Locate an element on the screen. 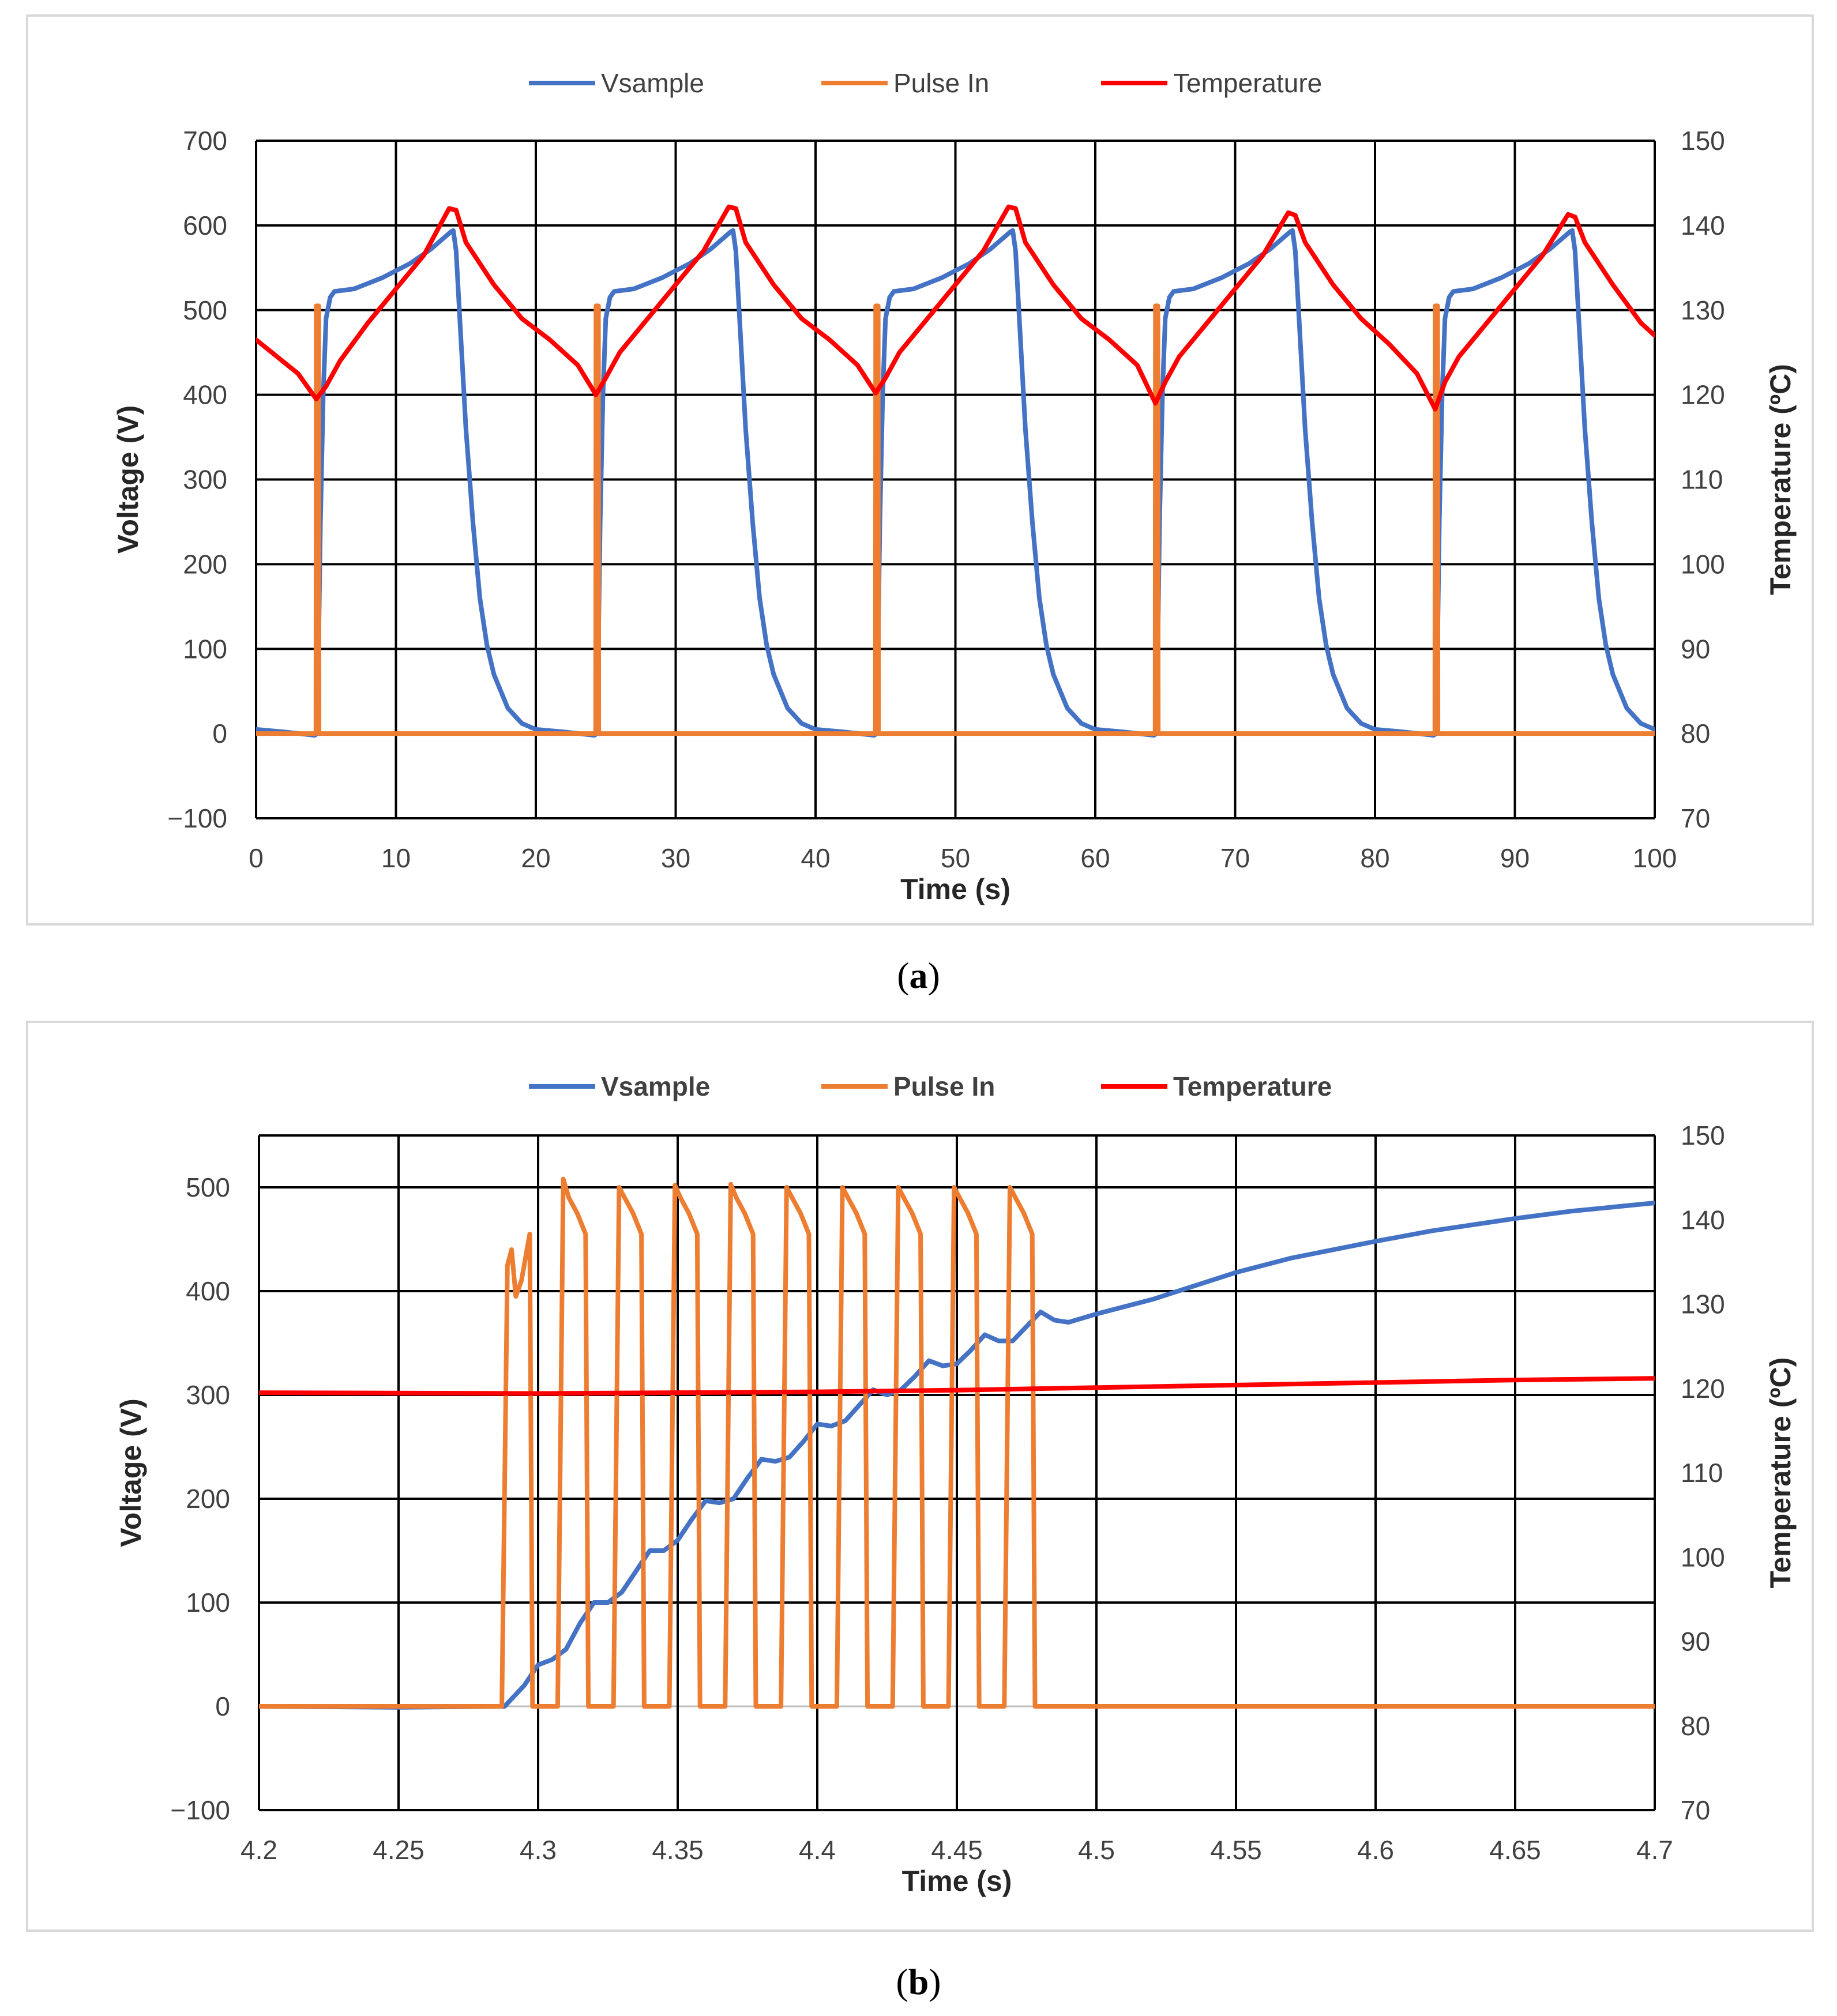 The width and height of the screenshot is (1837, 2016). chart-a-xtick-7: 70 is located at coordinates (1235, 858).